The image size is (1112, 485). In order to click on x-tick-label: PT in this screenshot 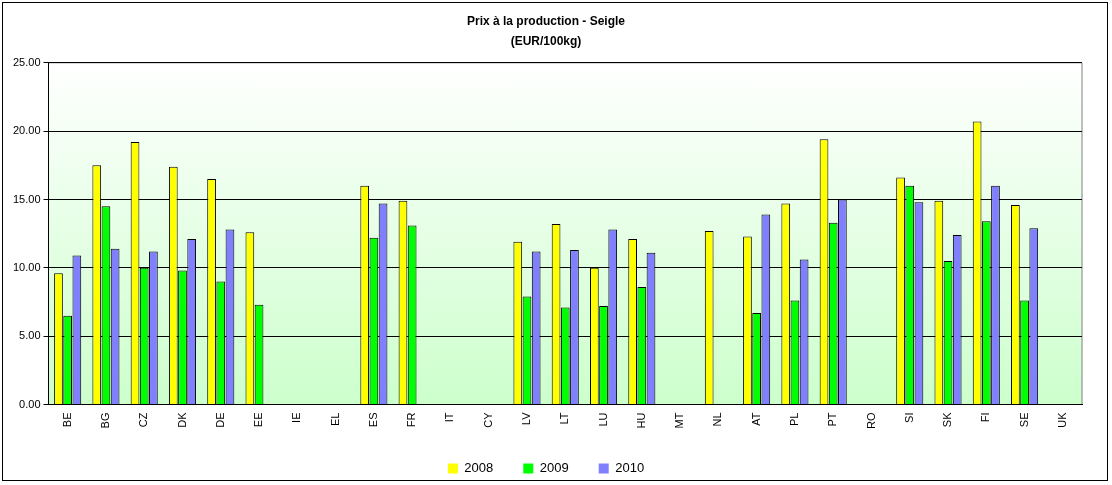, I will do `click(832, 419)`.